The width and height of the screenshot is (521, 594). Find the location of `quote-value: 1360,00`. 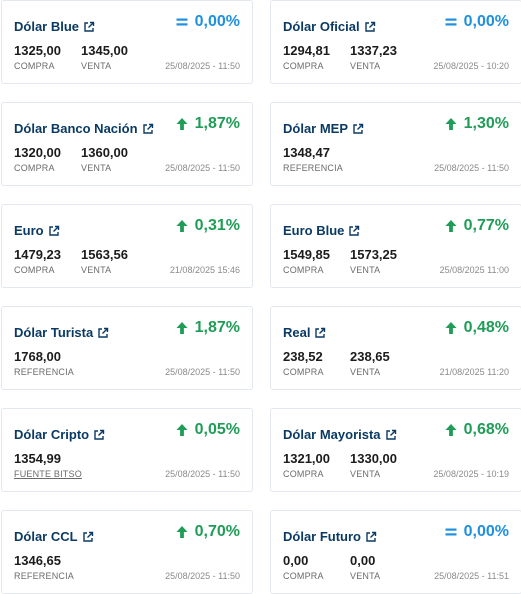

quote-value: 1360,00 is located at coordinates (104, 152).